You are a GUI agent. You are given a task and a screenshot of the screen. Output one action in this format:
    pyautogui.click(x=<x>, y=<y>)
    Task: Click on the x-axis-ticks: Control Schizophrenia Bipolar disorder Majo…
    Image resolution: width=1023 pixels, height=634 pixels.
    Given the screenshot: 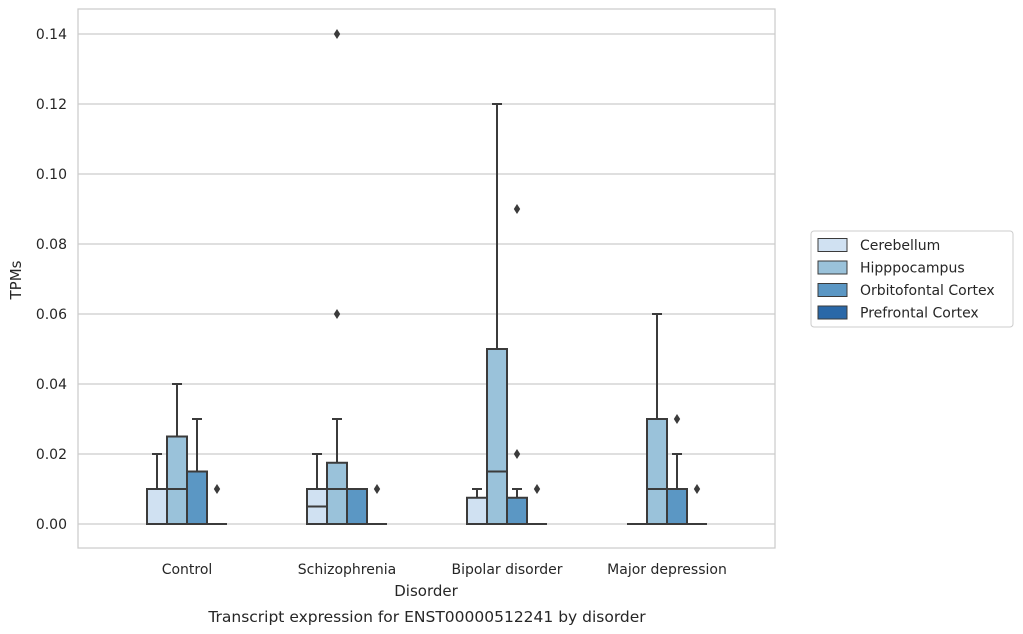 What is the action you would take?
    pyautogui.click(x=444, y=570)
    